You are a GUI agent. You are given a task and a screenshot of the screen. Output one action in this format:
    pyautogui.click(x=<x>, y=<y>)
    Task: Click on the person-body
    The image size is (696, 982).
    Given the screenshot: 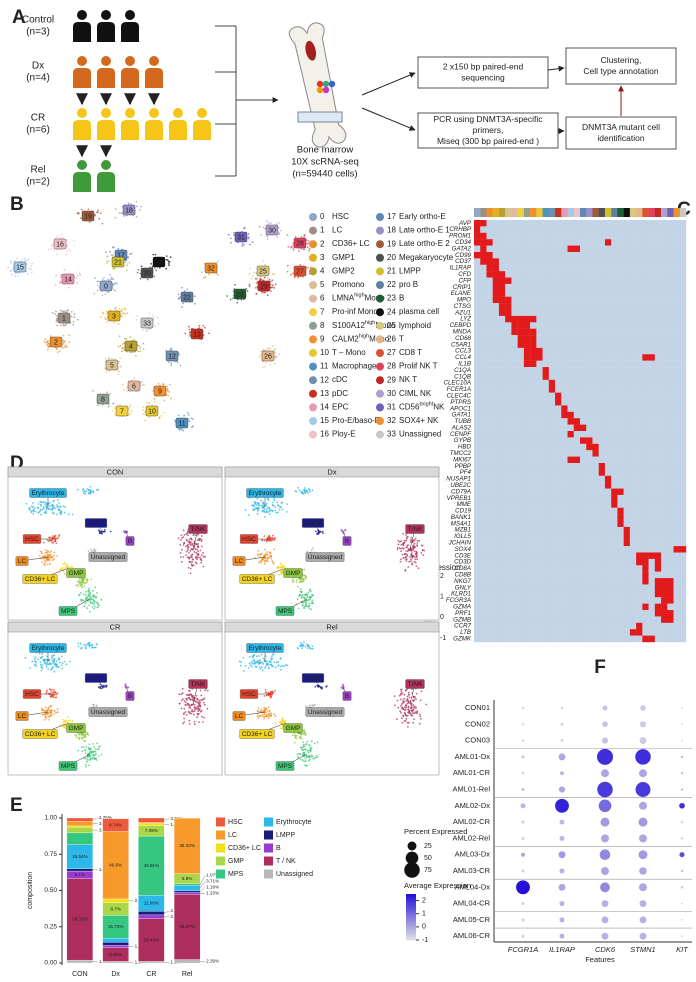 What is the action you would take?
    pyautogui.click(x=82, y=182)
    